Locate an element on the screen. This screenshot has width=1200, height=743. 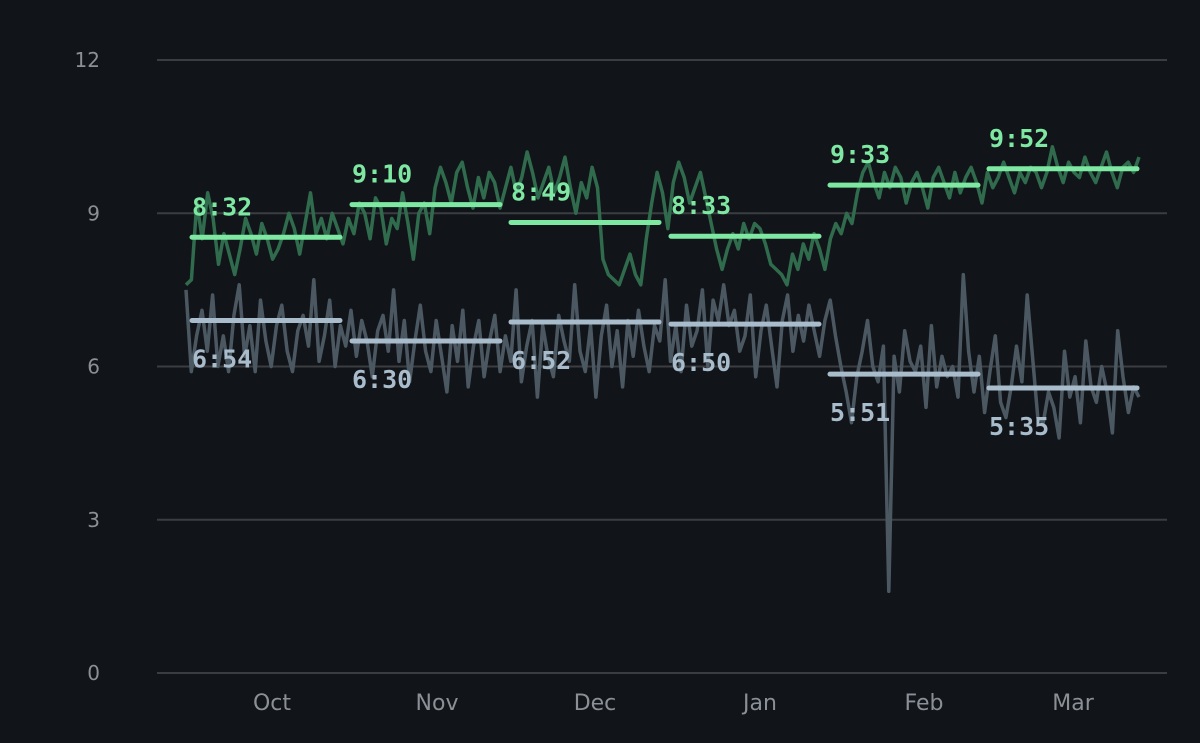
x-tick-label-dec: Dec is located at coordinates (595, 703).